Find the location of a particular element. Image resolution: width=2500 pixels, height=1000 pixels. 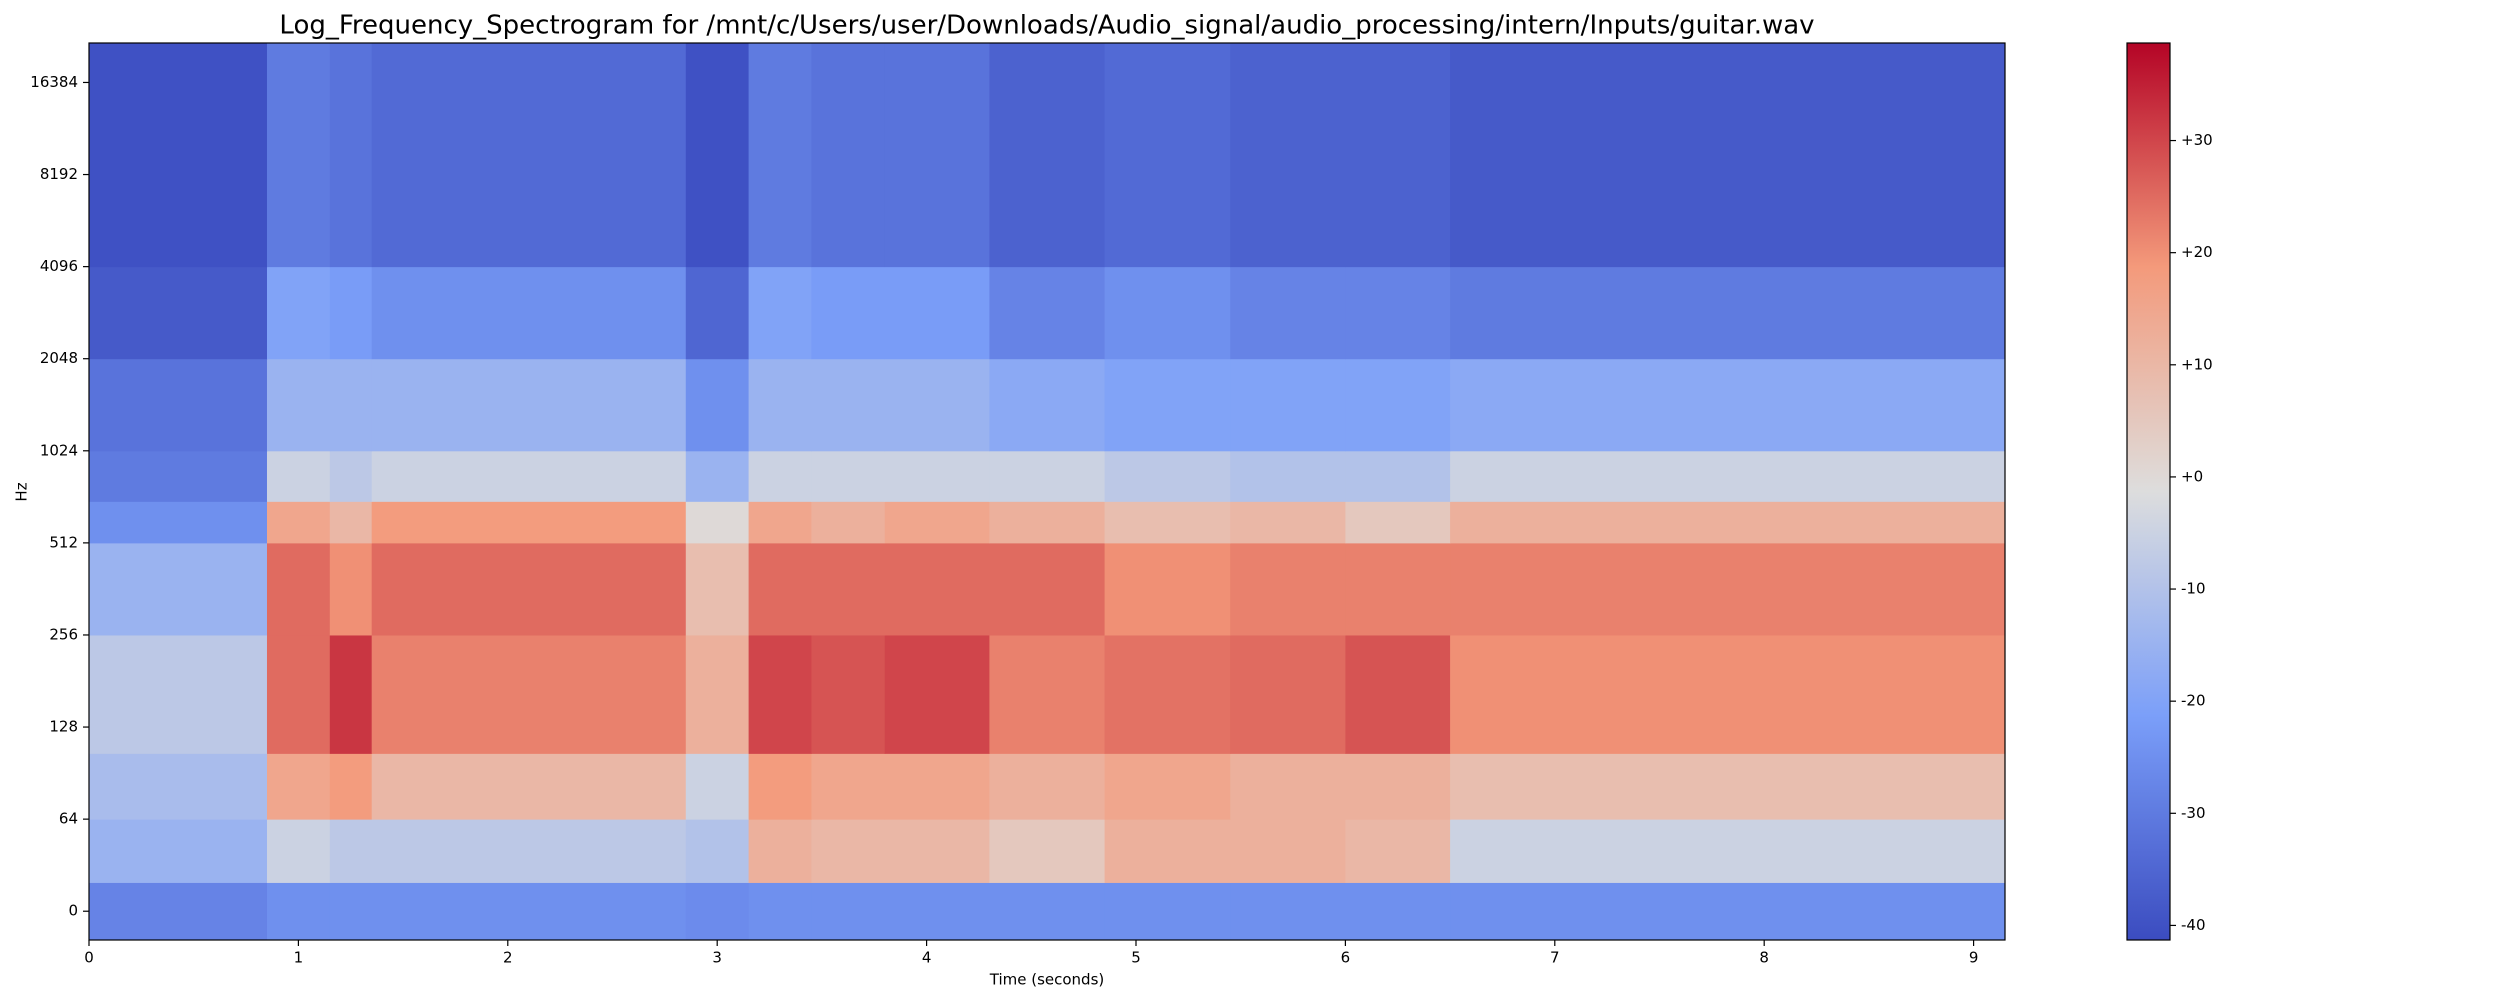

colorbar-tick-label: +0 is located at coordinates (2192, 476).